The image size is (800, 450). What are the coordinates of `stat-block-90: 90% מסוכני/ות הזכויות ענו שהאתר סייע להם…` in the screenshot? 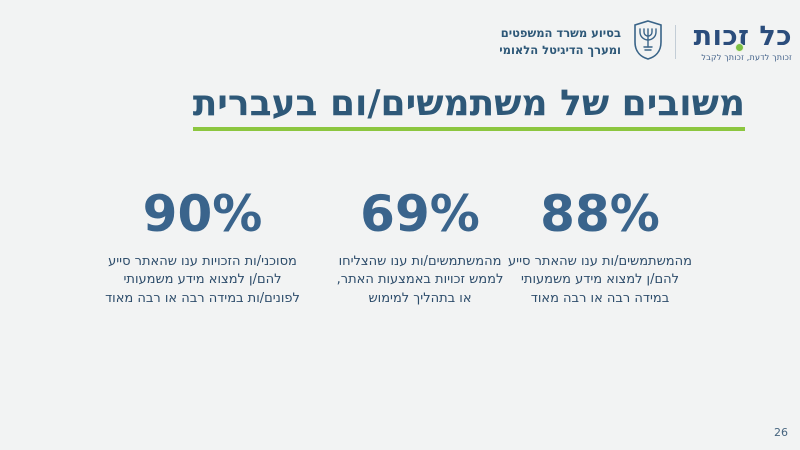 It's located at (202, 247).